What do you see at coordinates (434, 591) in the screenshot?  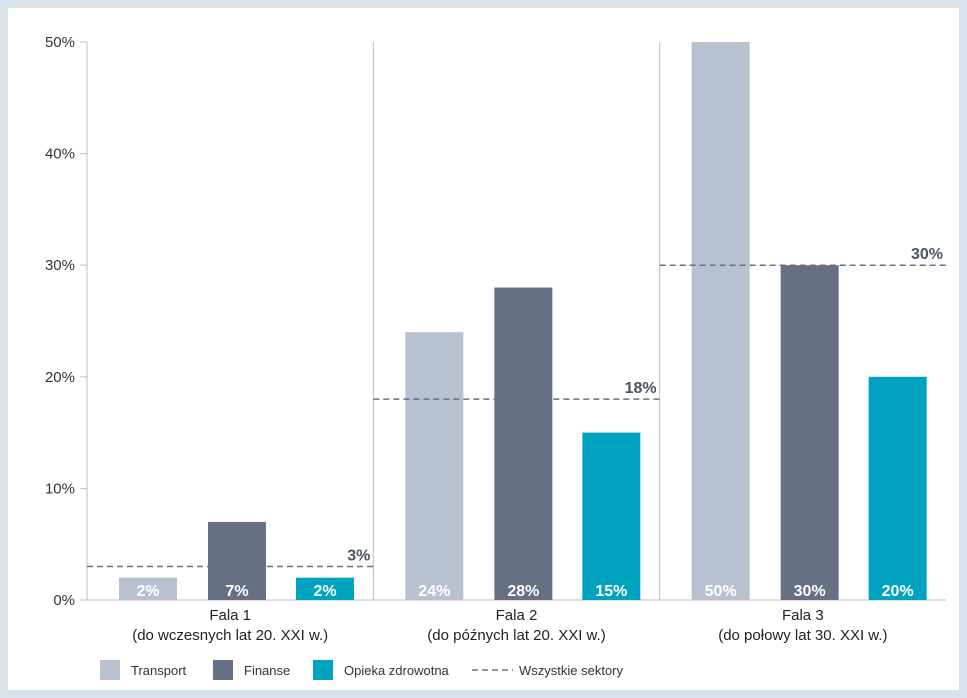 I see `bar-value-label: 24%` at bounding box center [434, 591].